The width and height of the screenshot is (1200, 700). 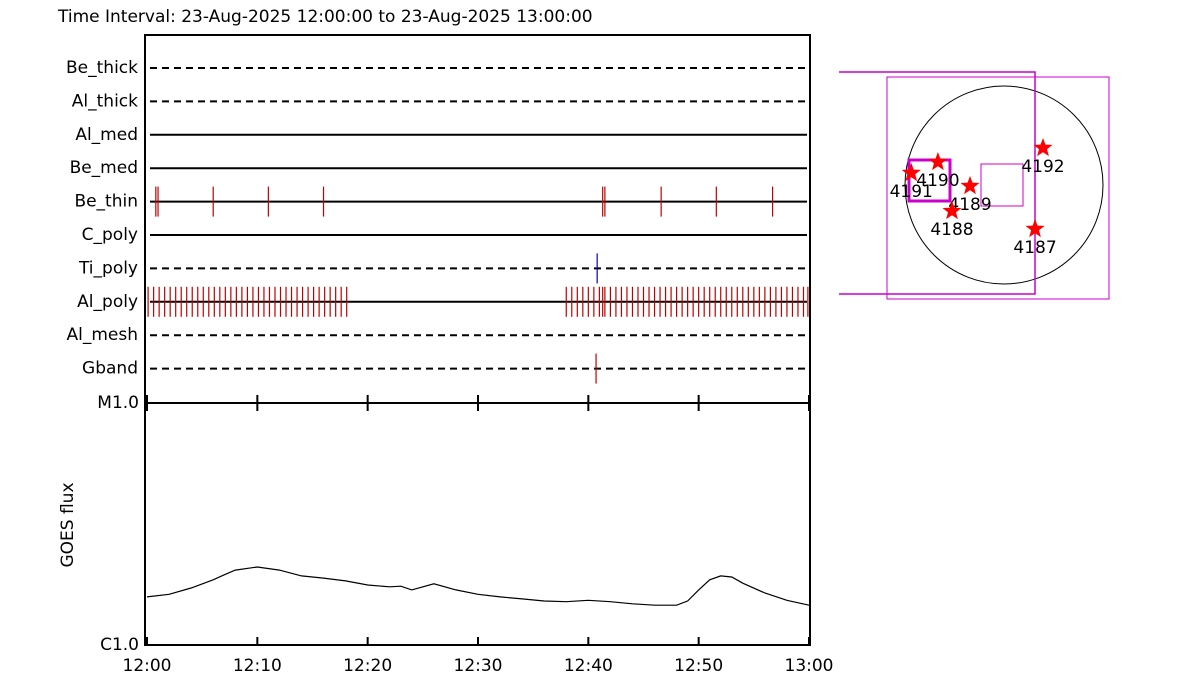 I want to click on x-tick-label: 12:50, so click(x=698, y=666).